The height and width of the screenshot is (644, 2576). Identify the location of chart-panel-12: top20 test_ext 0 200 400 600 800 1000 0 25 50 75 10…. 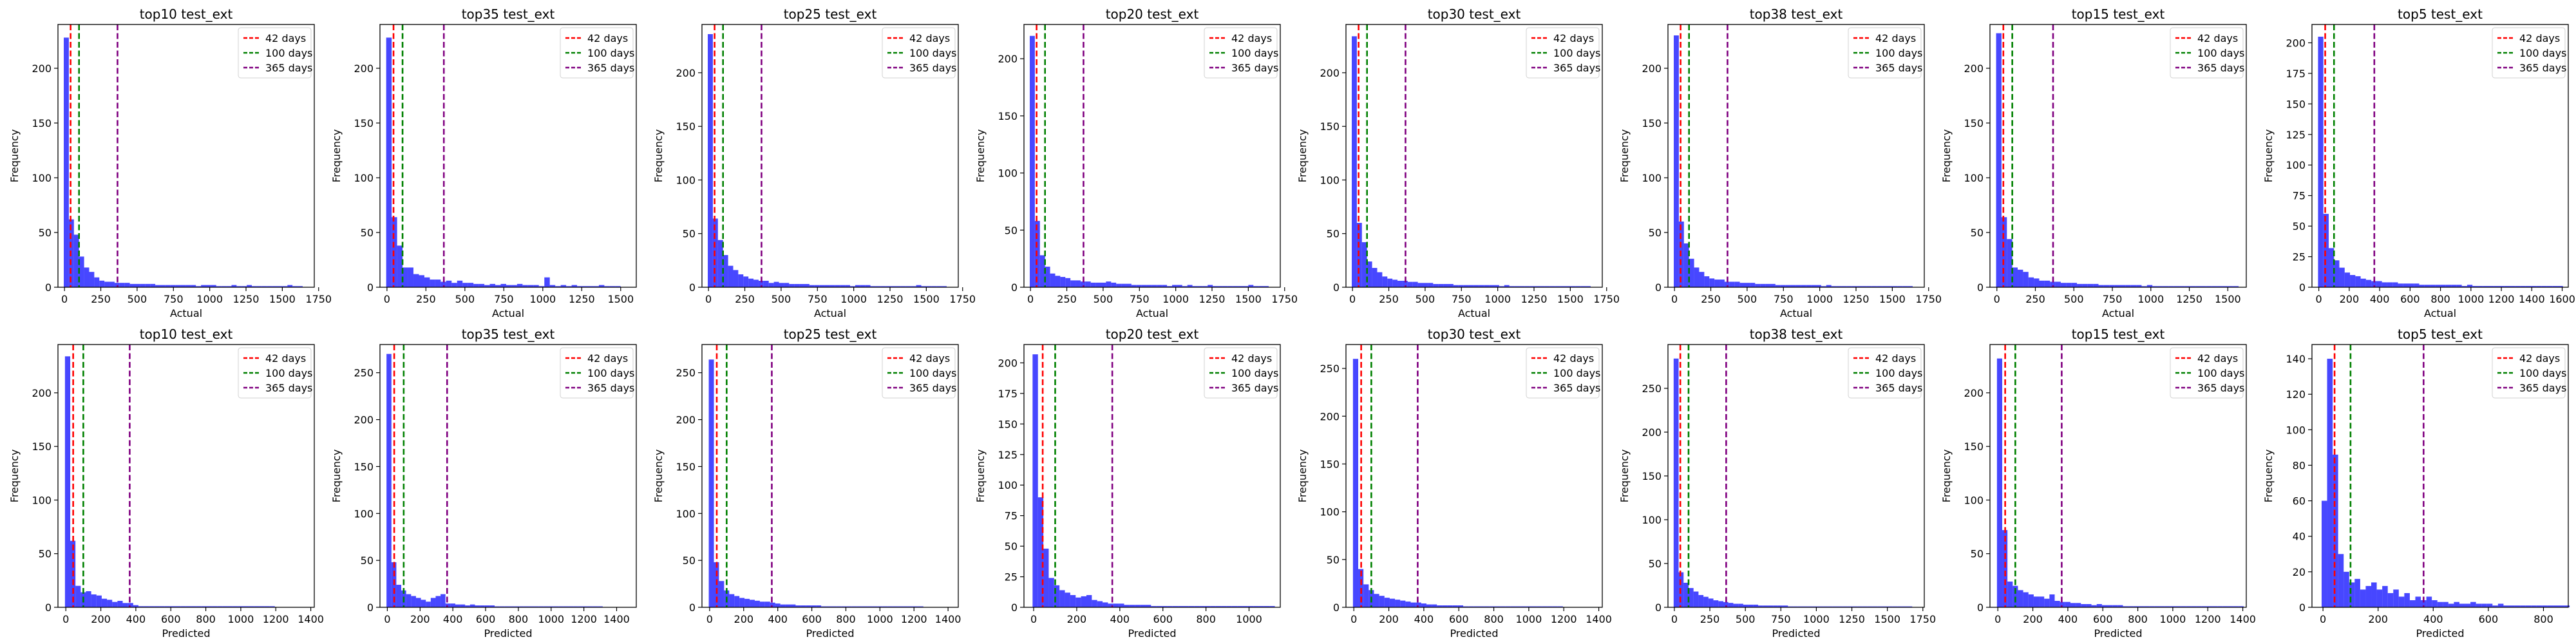
(1127, 483).